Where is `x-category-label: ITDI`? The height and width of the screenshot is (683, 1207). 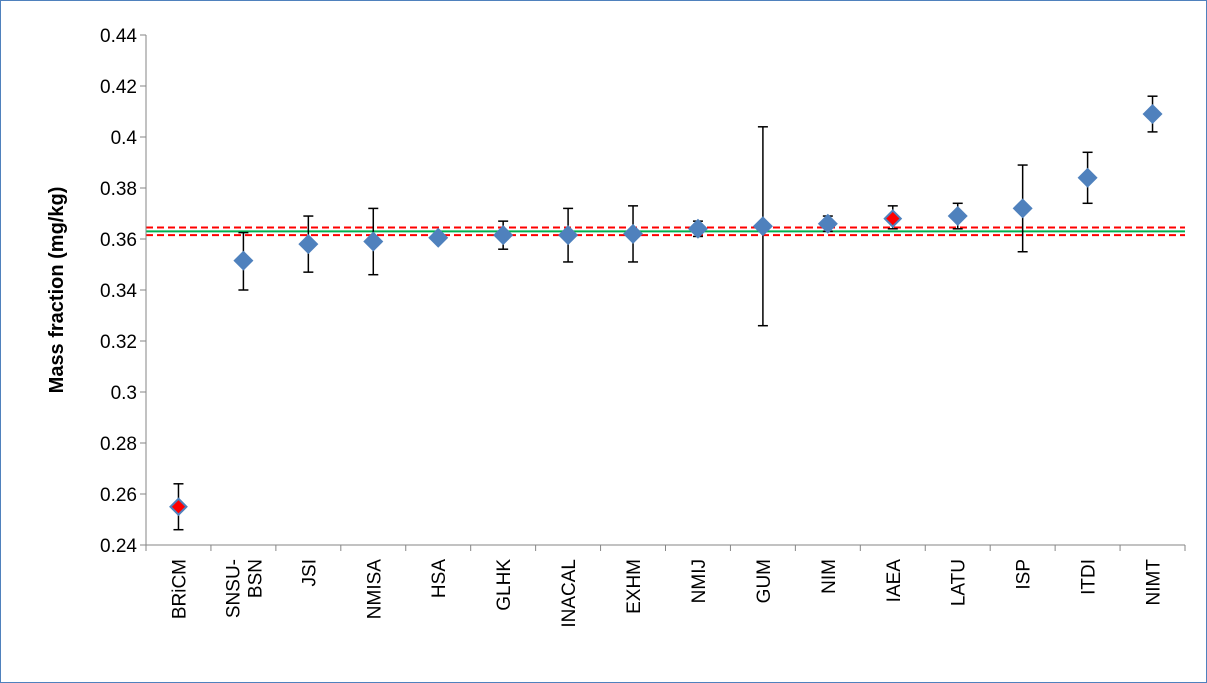
x-category-label: ITDI is located at coordinates (1089, 577).